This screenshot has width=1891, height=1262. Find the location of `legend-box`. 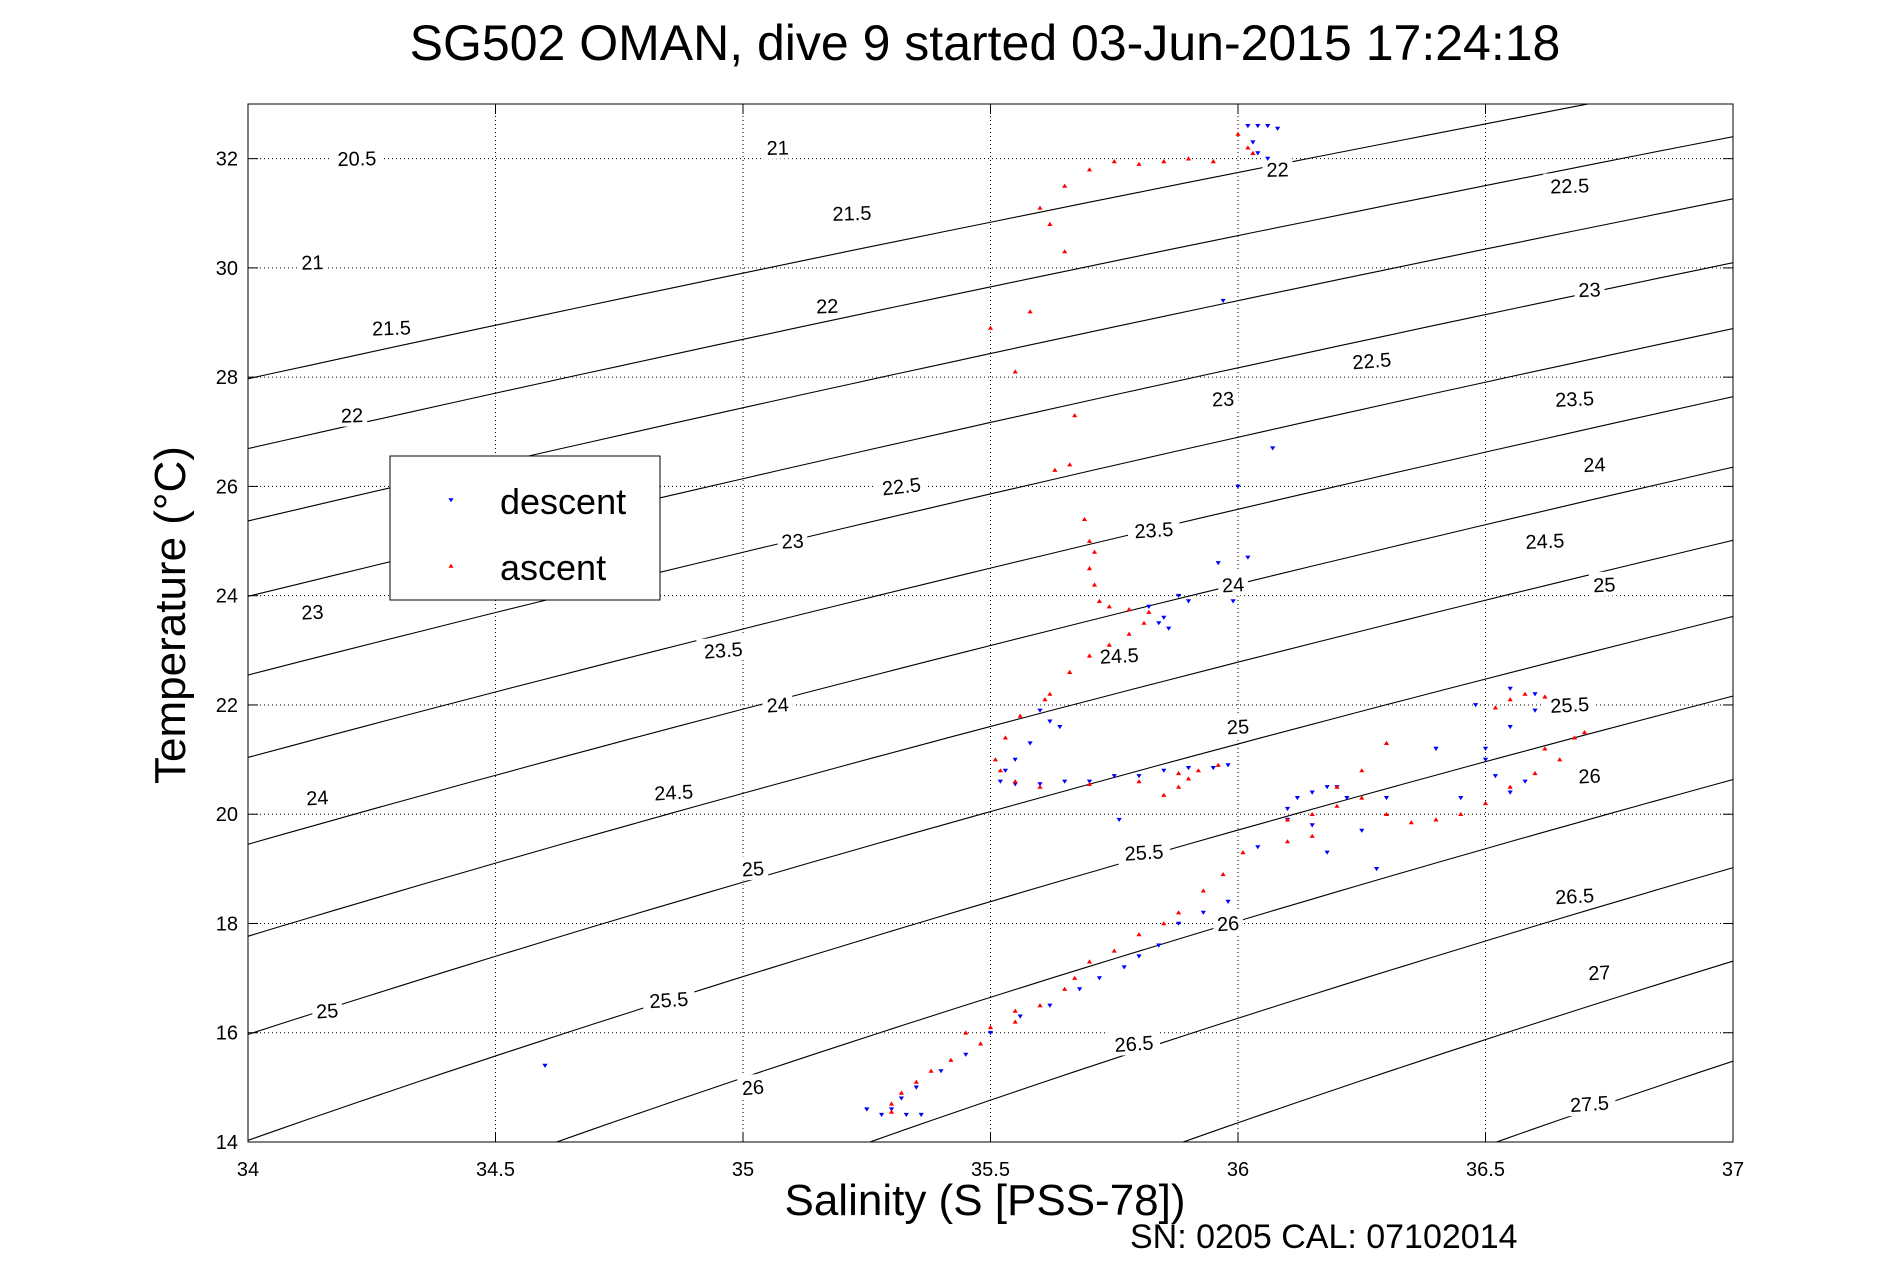

legend-box is located at coordinates (525, 528).